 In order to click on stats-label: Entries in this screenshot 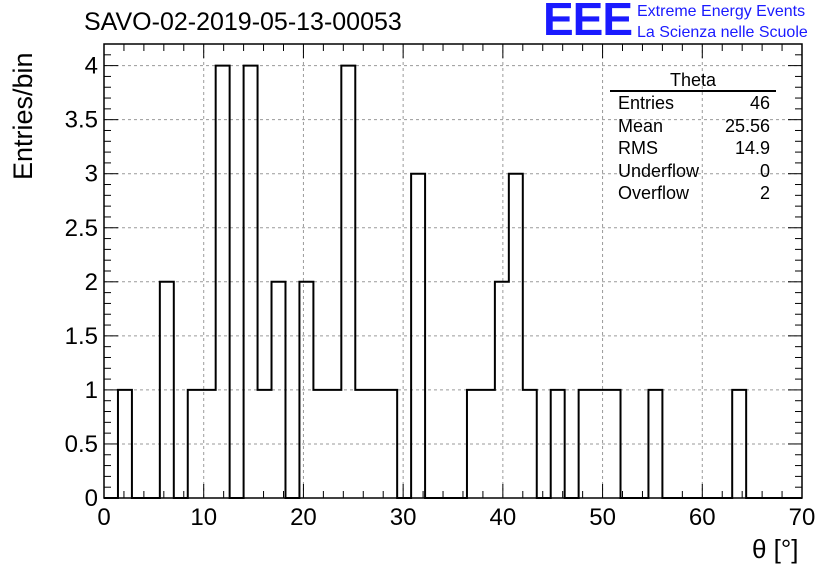, I will do `click(646, 103)`.